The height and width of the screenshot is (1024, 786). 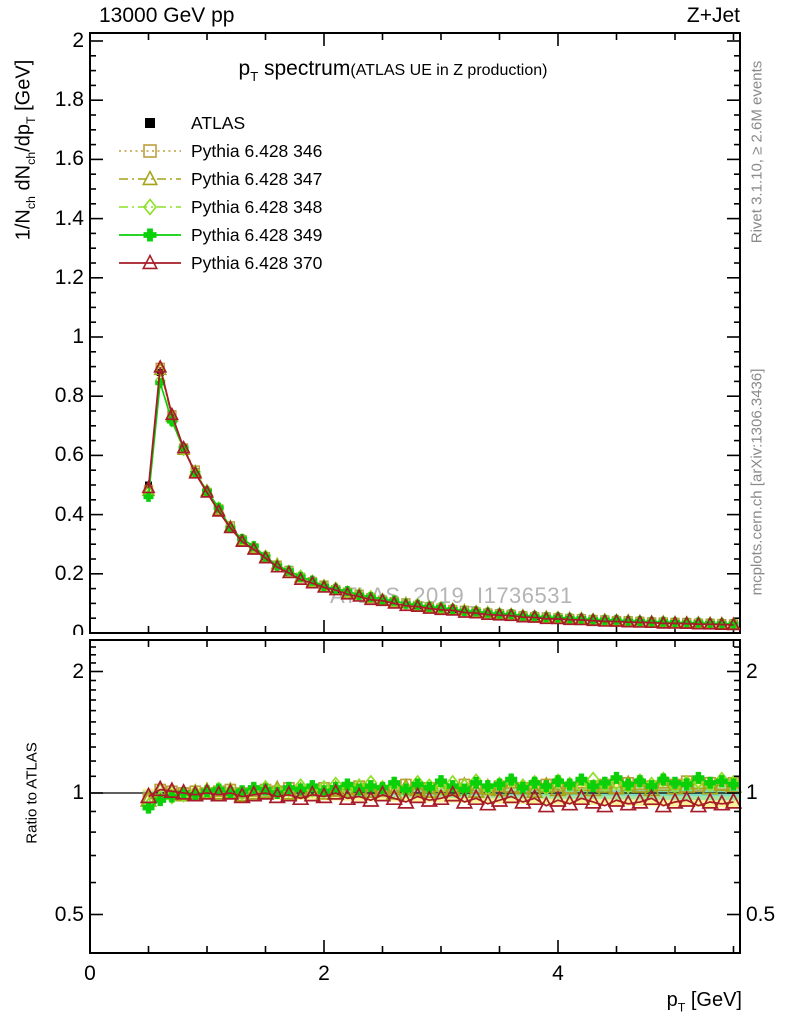 What do you see at coordinates (78, 671) in the screenshot?
I see `ratio-y-tick-label-left: 2` at bounding box center [78, 671].